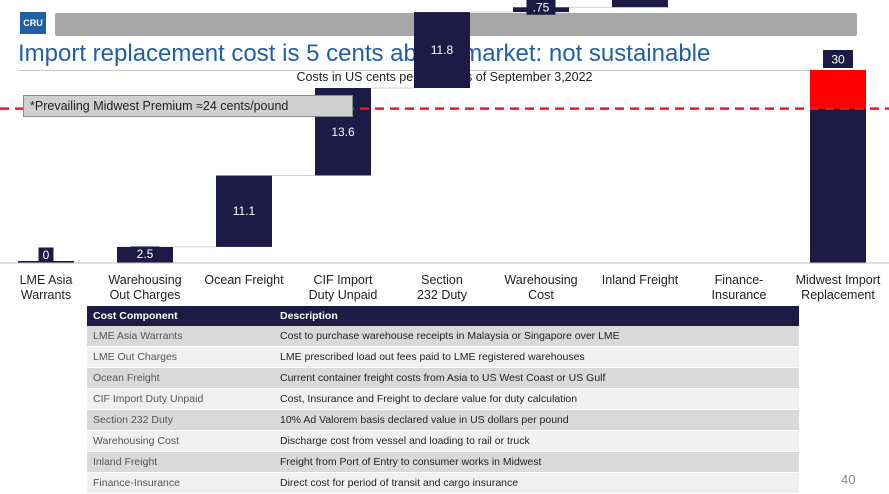 Image resolution: width=889 pixels, height=494 pixels. I want to click on category-label: Warehousing Out Charges, so click(144, 287).